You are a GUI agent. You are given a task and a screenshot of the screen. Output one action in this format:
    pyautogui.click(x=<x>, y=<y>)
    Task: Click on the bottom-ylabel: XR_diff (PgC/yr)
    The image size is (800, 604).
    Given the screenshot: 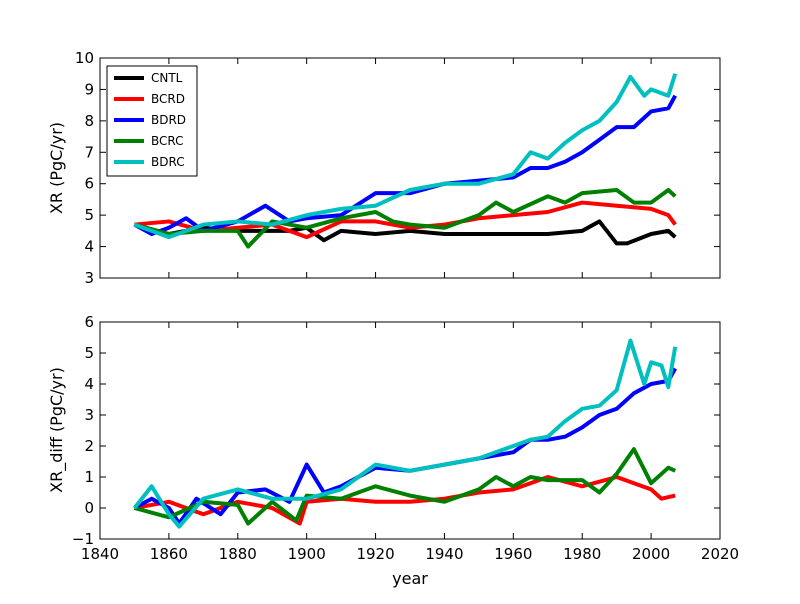 What is the action you would take?
    pyautogui.click(x=57, y=430)
    